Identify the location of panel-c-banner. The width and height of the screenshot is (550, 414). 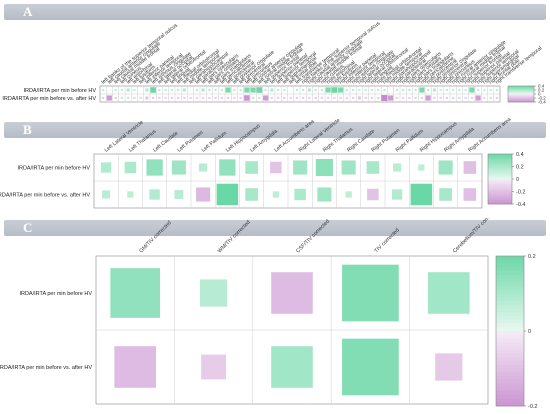
(275, 228).